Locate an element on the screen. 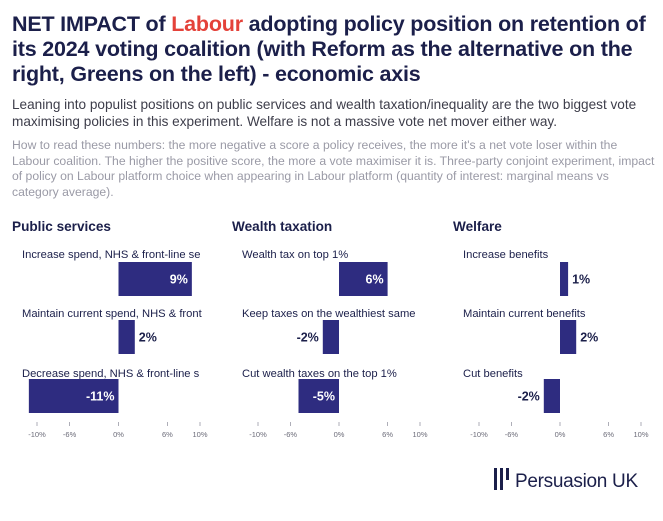 This screenshot has height=521, width=663. panel-title-public-services: Public services is located at coordinates (61, 226).